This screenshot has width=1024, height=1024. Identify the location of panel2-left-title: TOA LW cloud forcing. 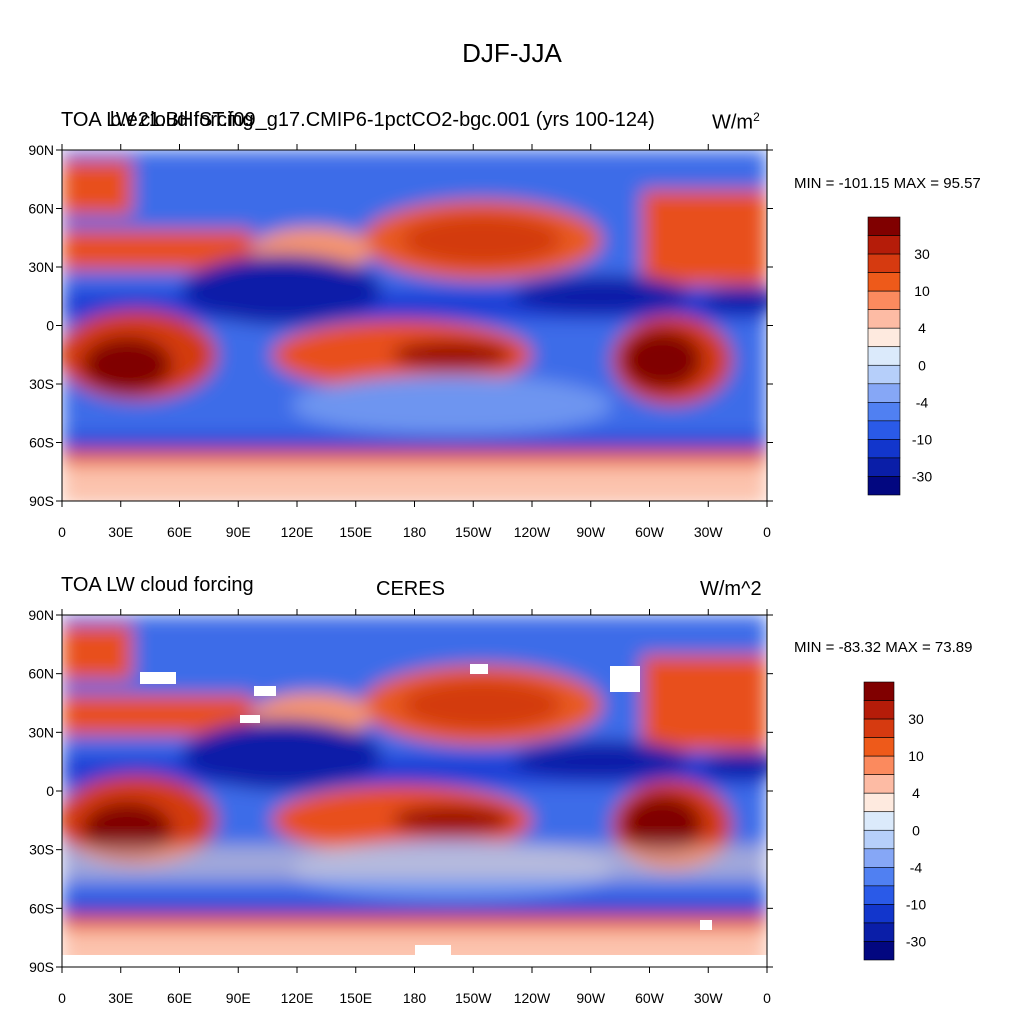
(157, 585).